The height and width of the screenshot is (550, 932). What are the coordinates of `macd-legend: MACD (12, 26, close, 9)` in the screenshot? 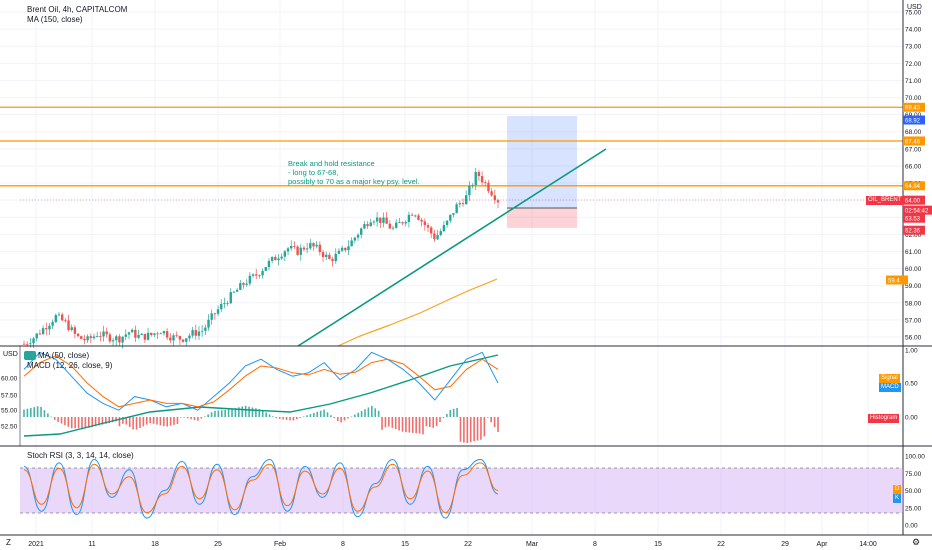 It's located at (70, 365).